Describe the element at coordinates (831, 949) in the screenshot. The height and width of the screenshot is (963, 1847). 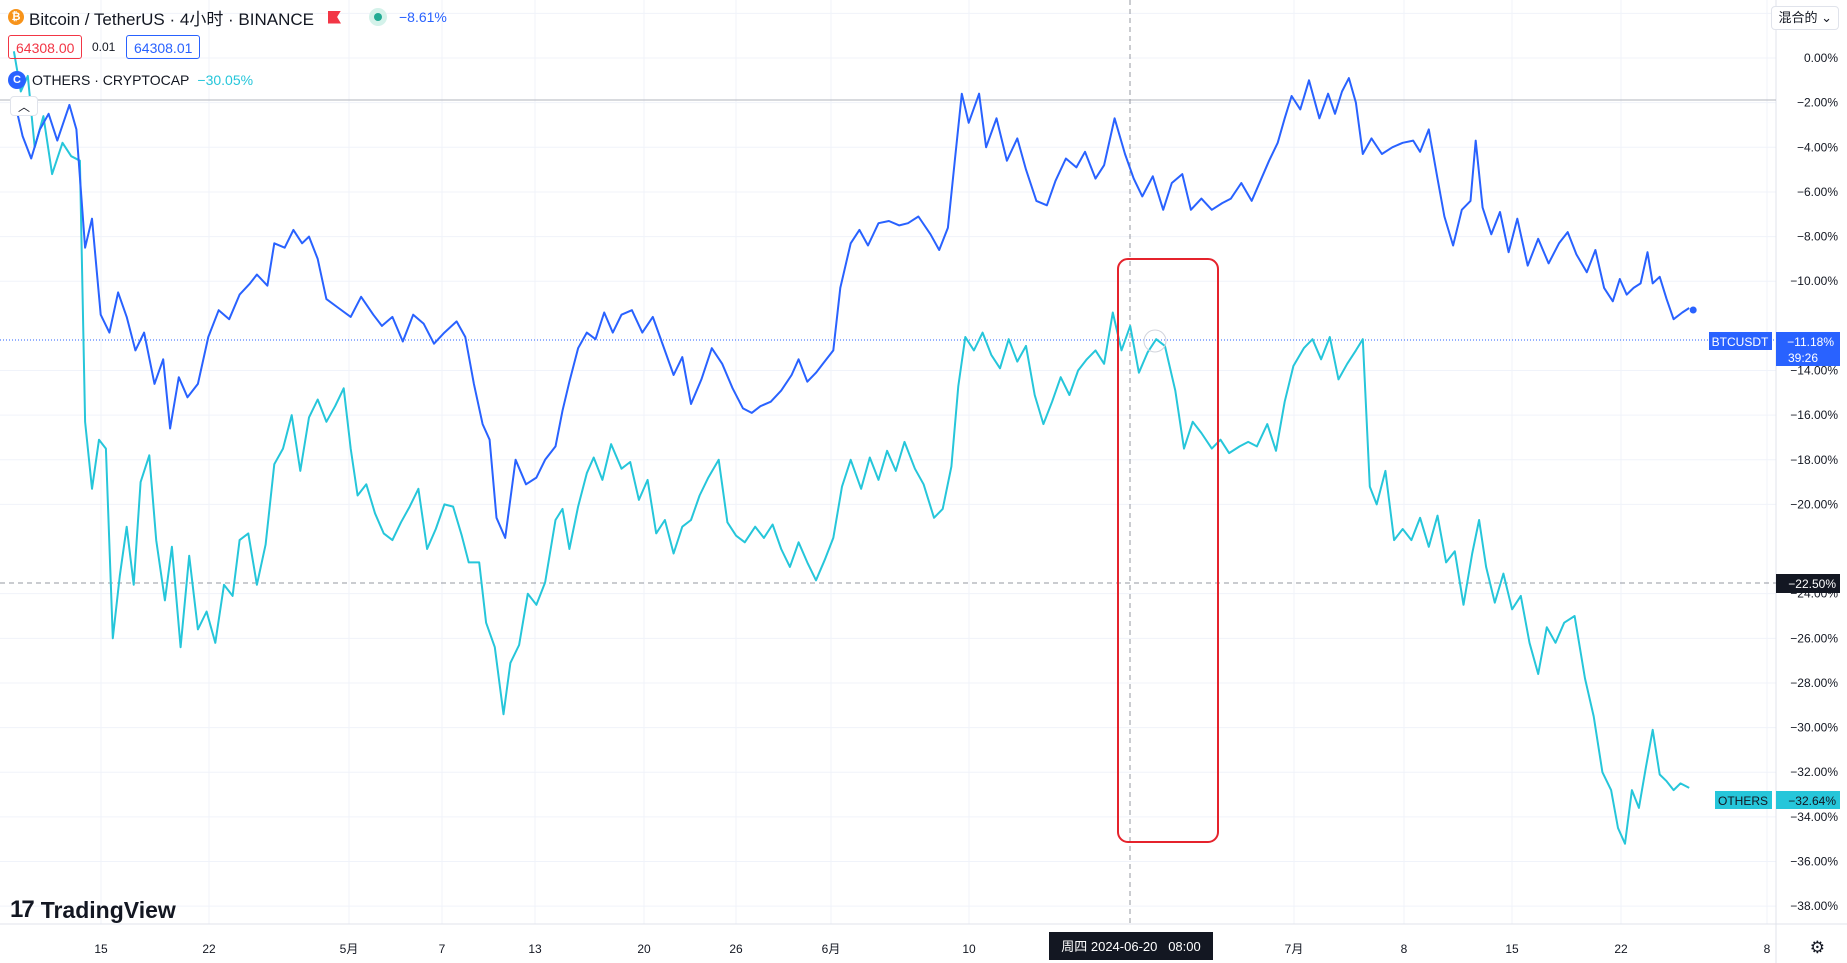
I see `x-tick-label: 6月` at that location.